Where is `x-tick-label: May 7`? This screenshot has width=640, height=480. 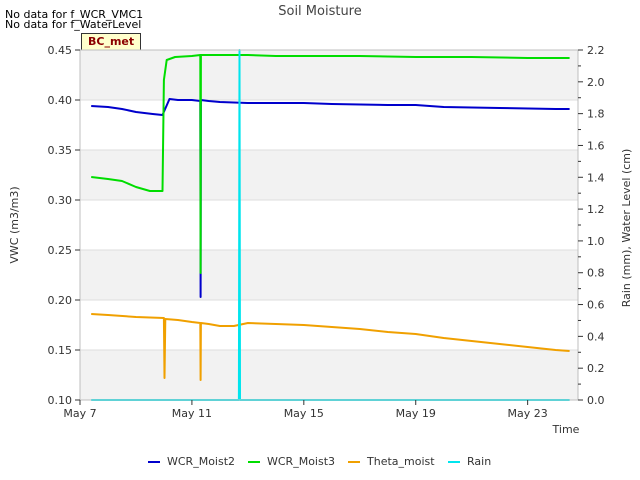 x-tick-label: May 7 is located at coordinates (79, 413).